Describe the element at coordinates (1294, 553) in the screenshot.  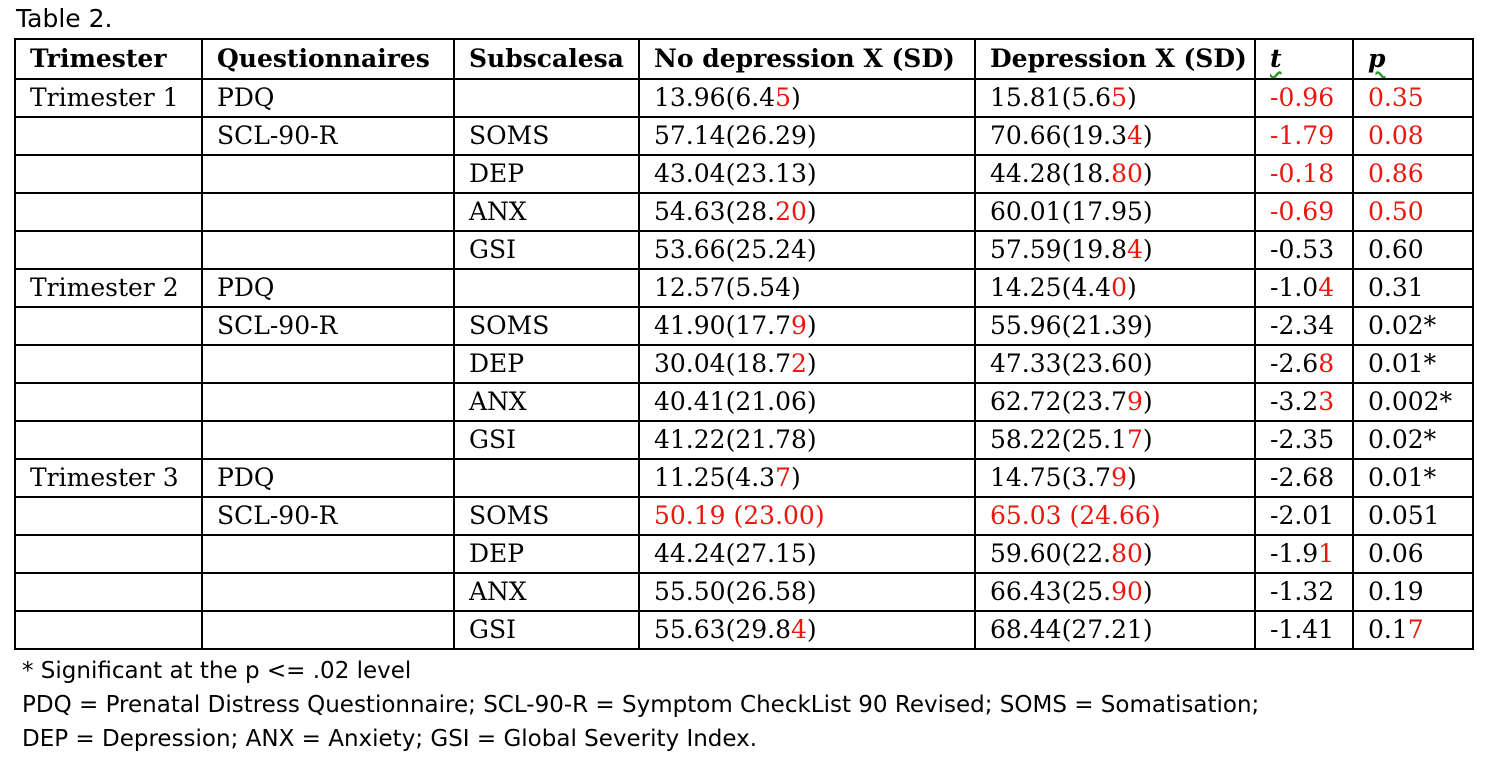
I see `value-segment: -1.9` at that location.